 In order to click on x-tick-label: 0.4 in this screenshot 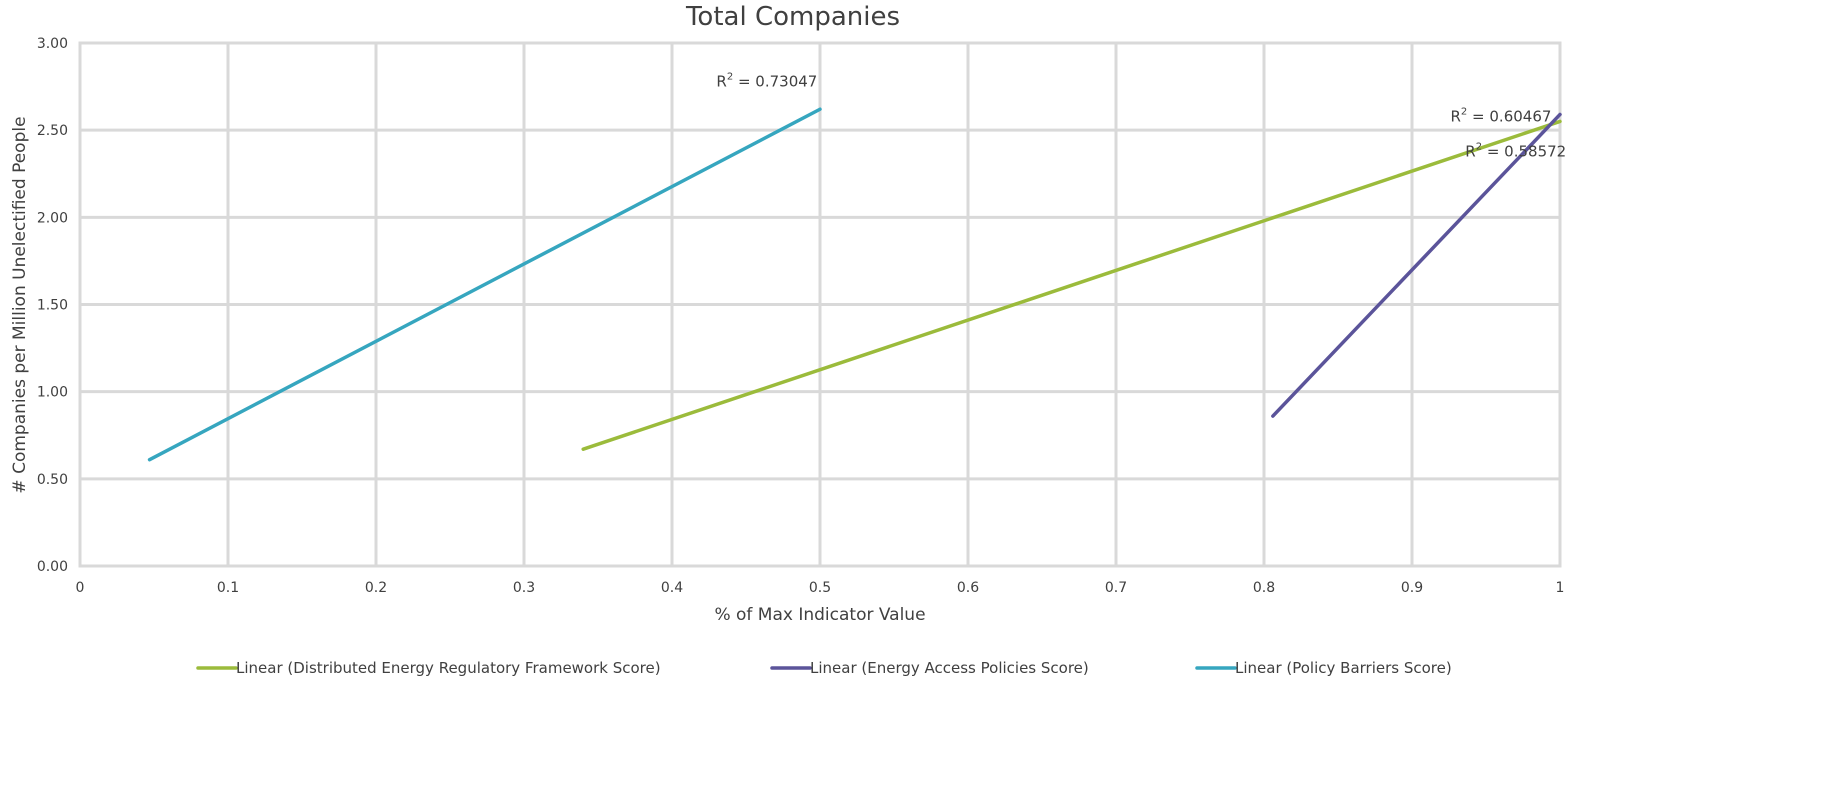, I will do `click(672, 588)`.